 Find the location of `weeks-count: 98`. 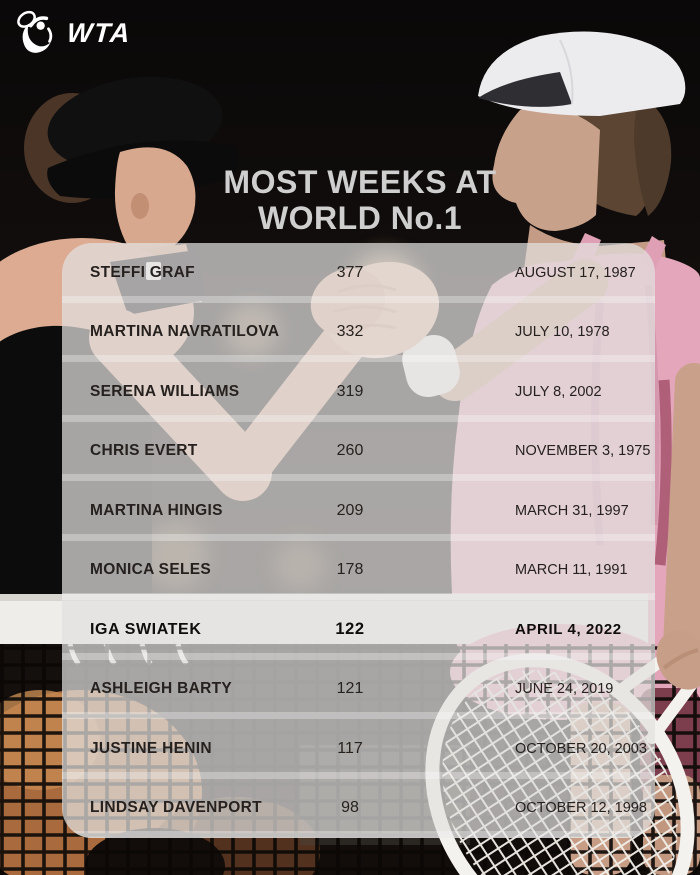

weeks-count: 98 is located at coordinates (350, 808).